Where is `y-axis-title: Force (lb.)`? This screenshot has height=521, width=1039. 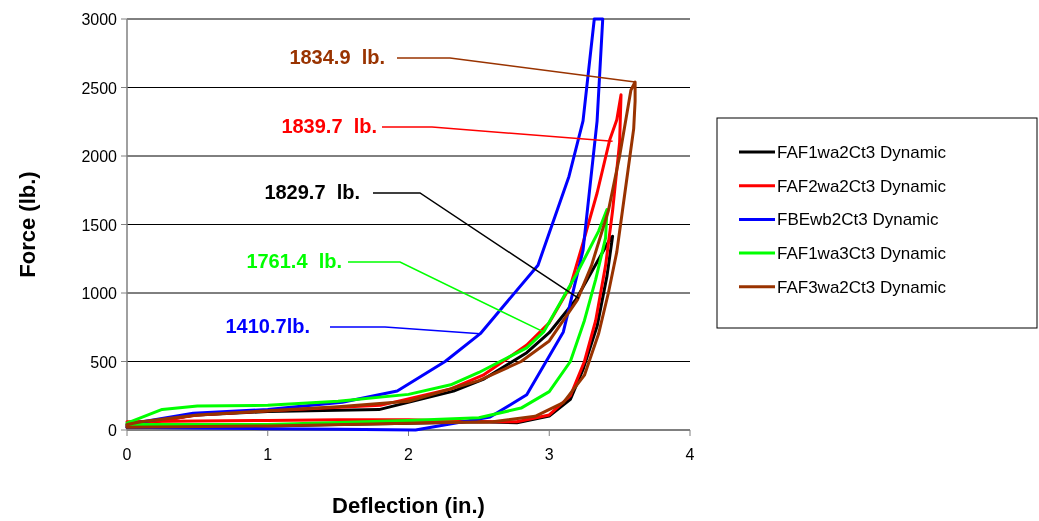
y-axis-title: Force (lb.) is located at coordinates (27, 224).